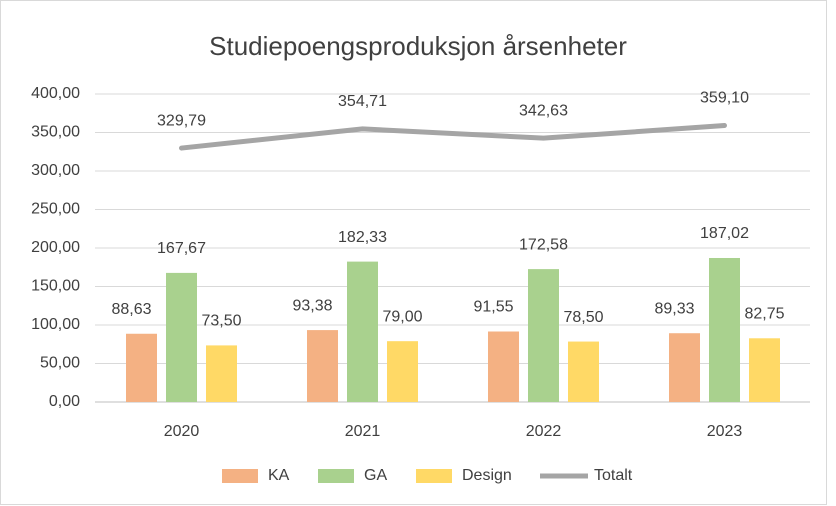 The height and width of the screenshot is (506, 836). Describe the element at coordinates (55, 286) in the screenshot. I see `y-tick-label: 150,00` at that location.